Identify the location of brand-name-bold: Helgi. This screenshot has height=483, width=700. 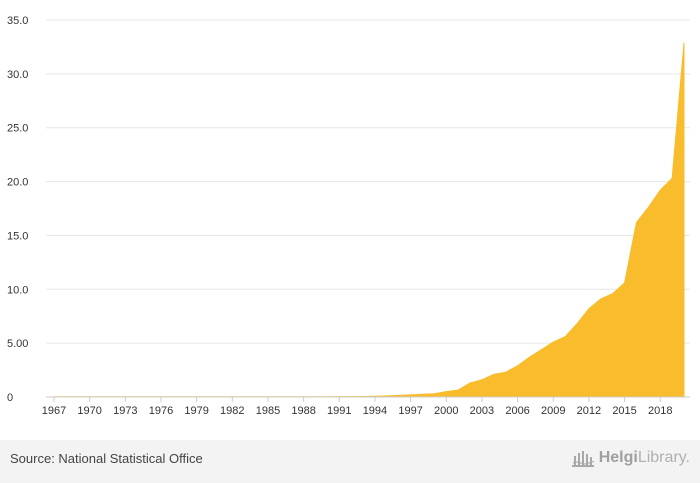
(618, 457).